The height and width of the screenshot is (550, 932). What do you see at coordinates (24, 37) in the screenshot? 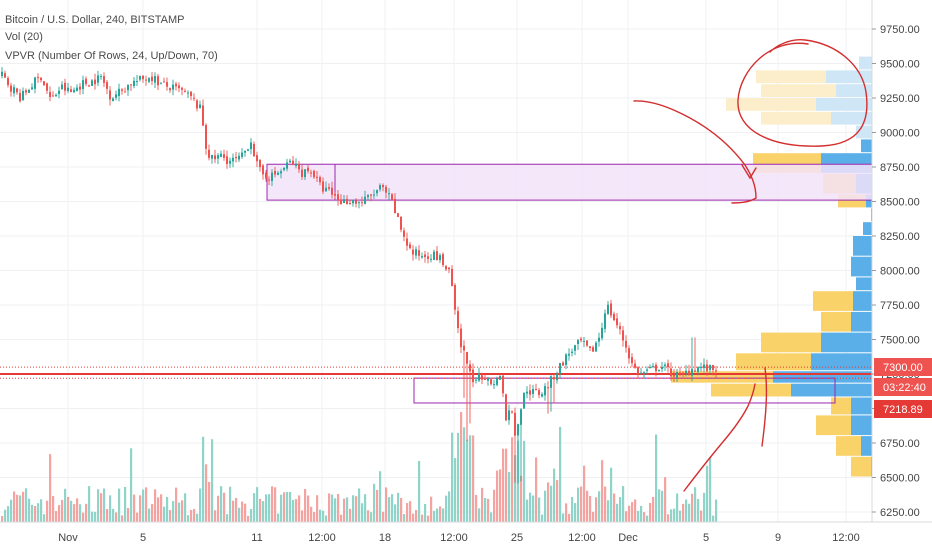
I see `legend-volume: Vol (20)` at bounding box center [24, 37].